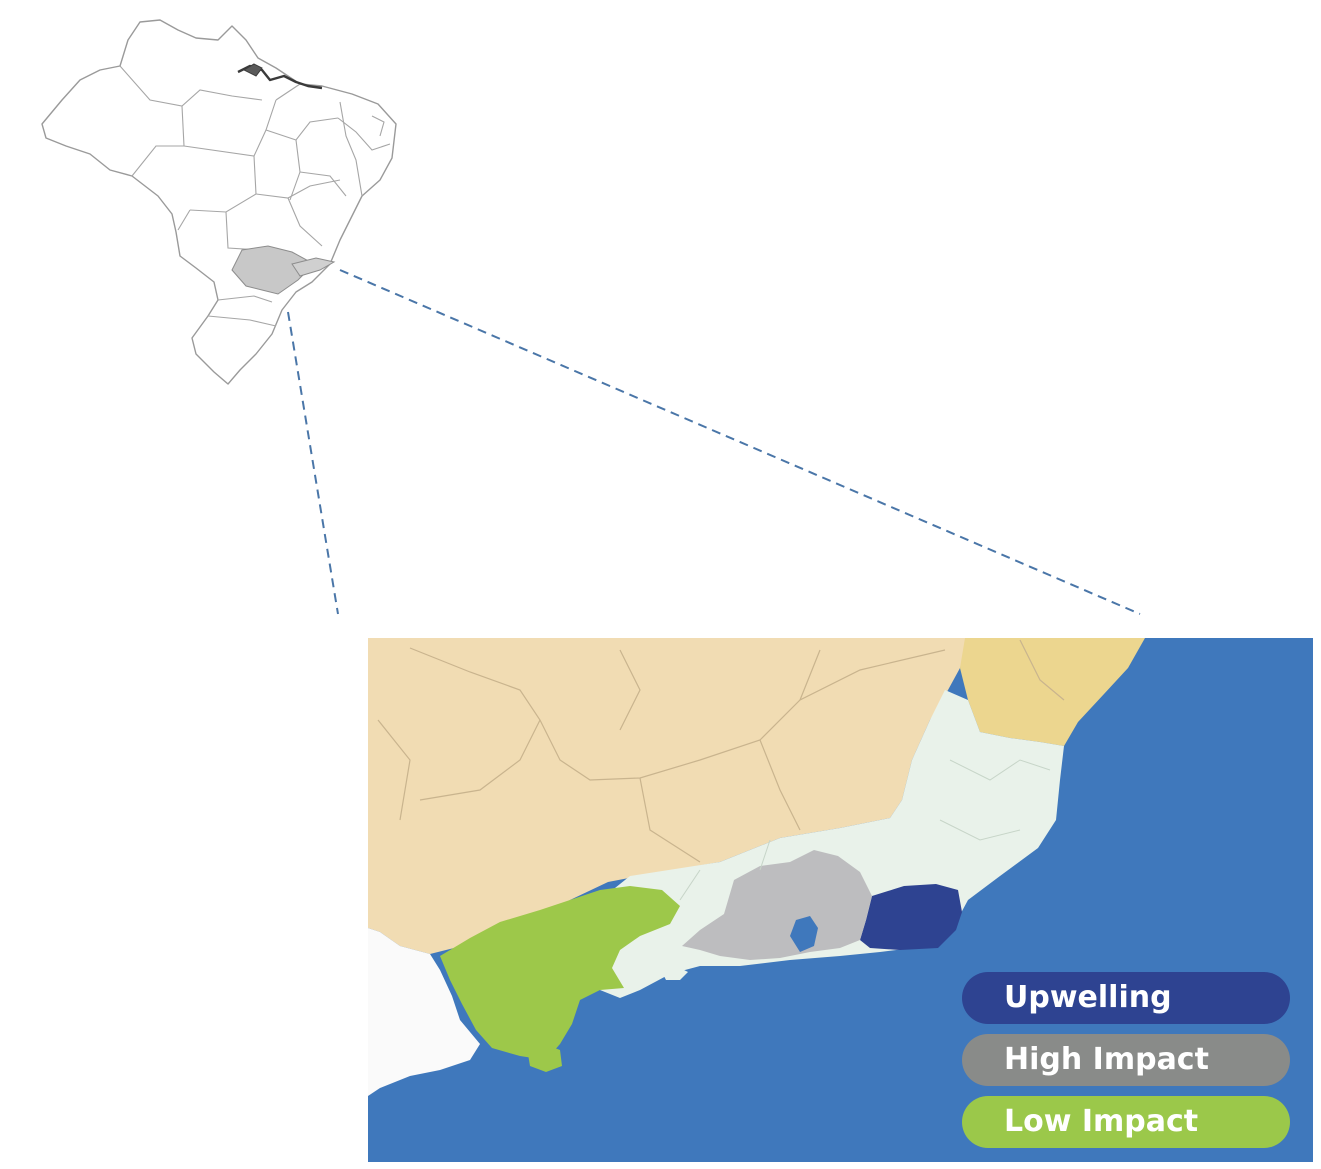  What do you see at coordinates (675, 973) in the screenshot?
I see `coastal-island` at bounding box center [675, 973].